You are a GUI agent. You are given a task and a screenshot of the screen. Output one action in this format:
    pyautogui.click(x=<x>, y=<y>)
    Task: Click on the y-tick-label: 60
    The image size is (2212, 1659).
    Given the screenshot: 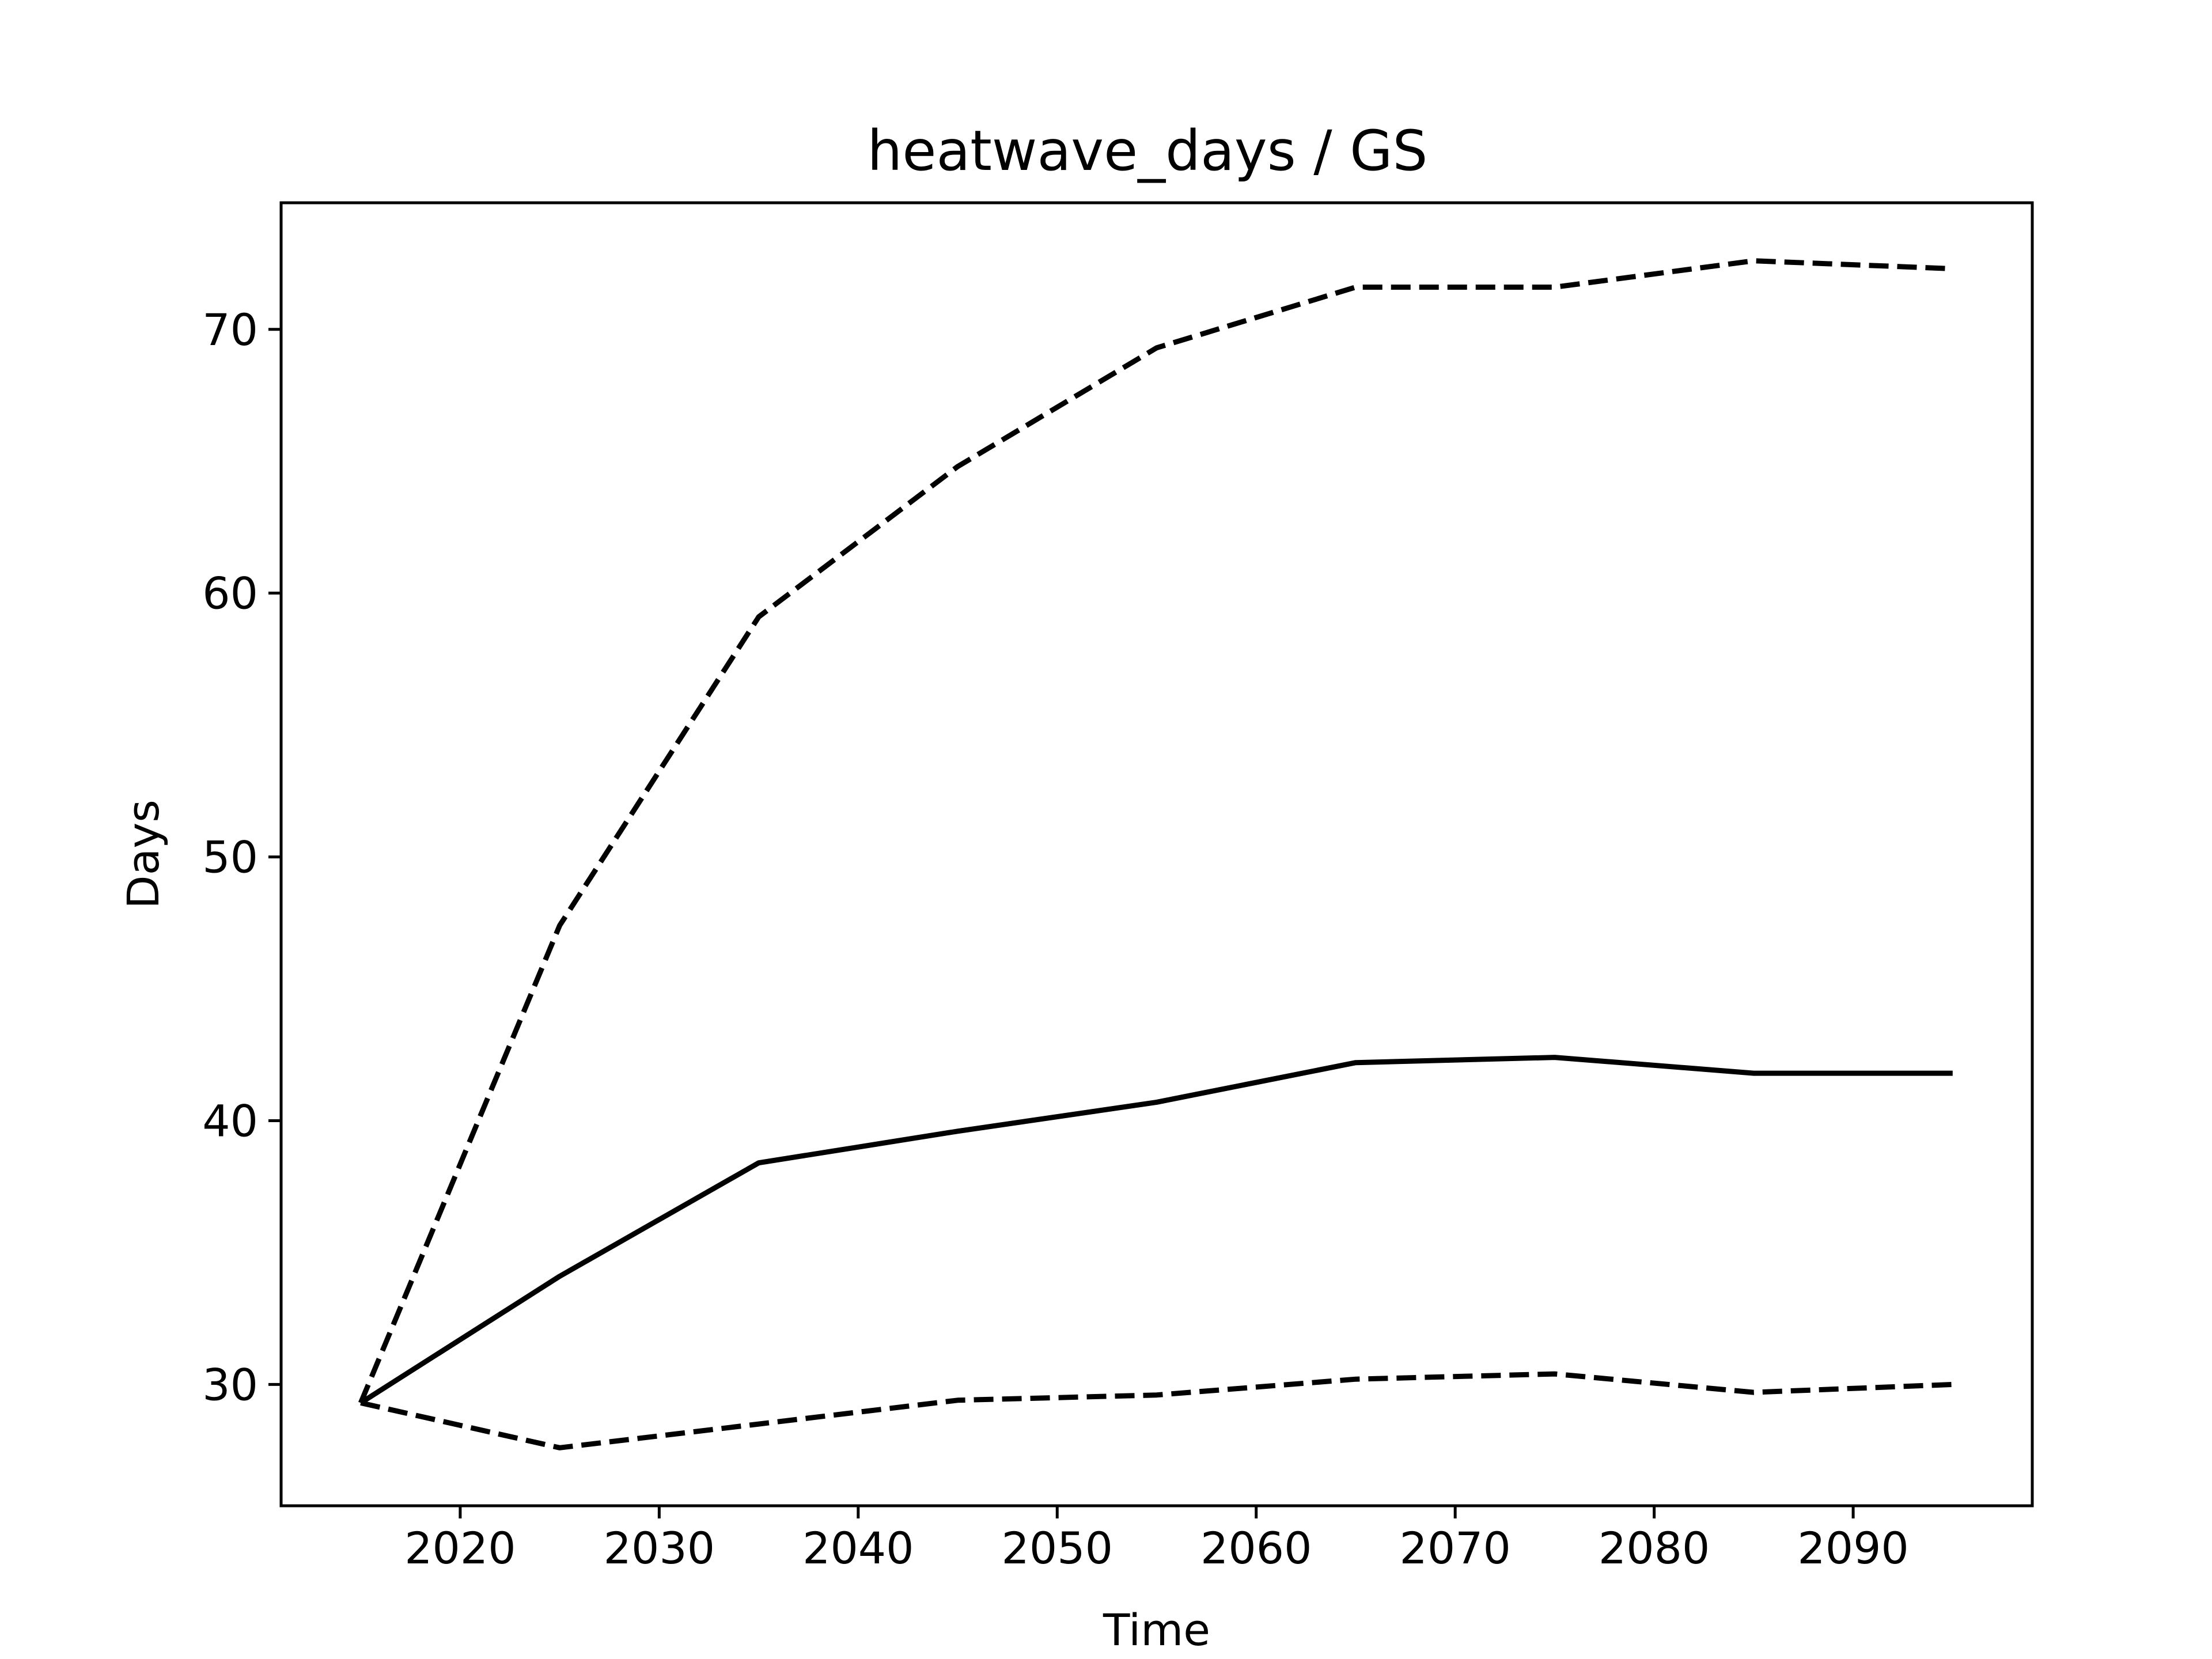 What is the action you would take?
    pyautogui.click(x=230, y=593)
    